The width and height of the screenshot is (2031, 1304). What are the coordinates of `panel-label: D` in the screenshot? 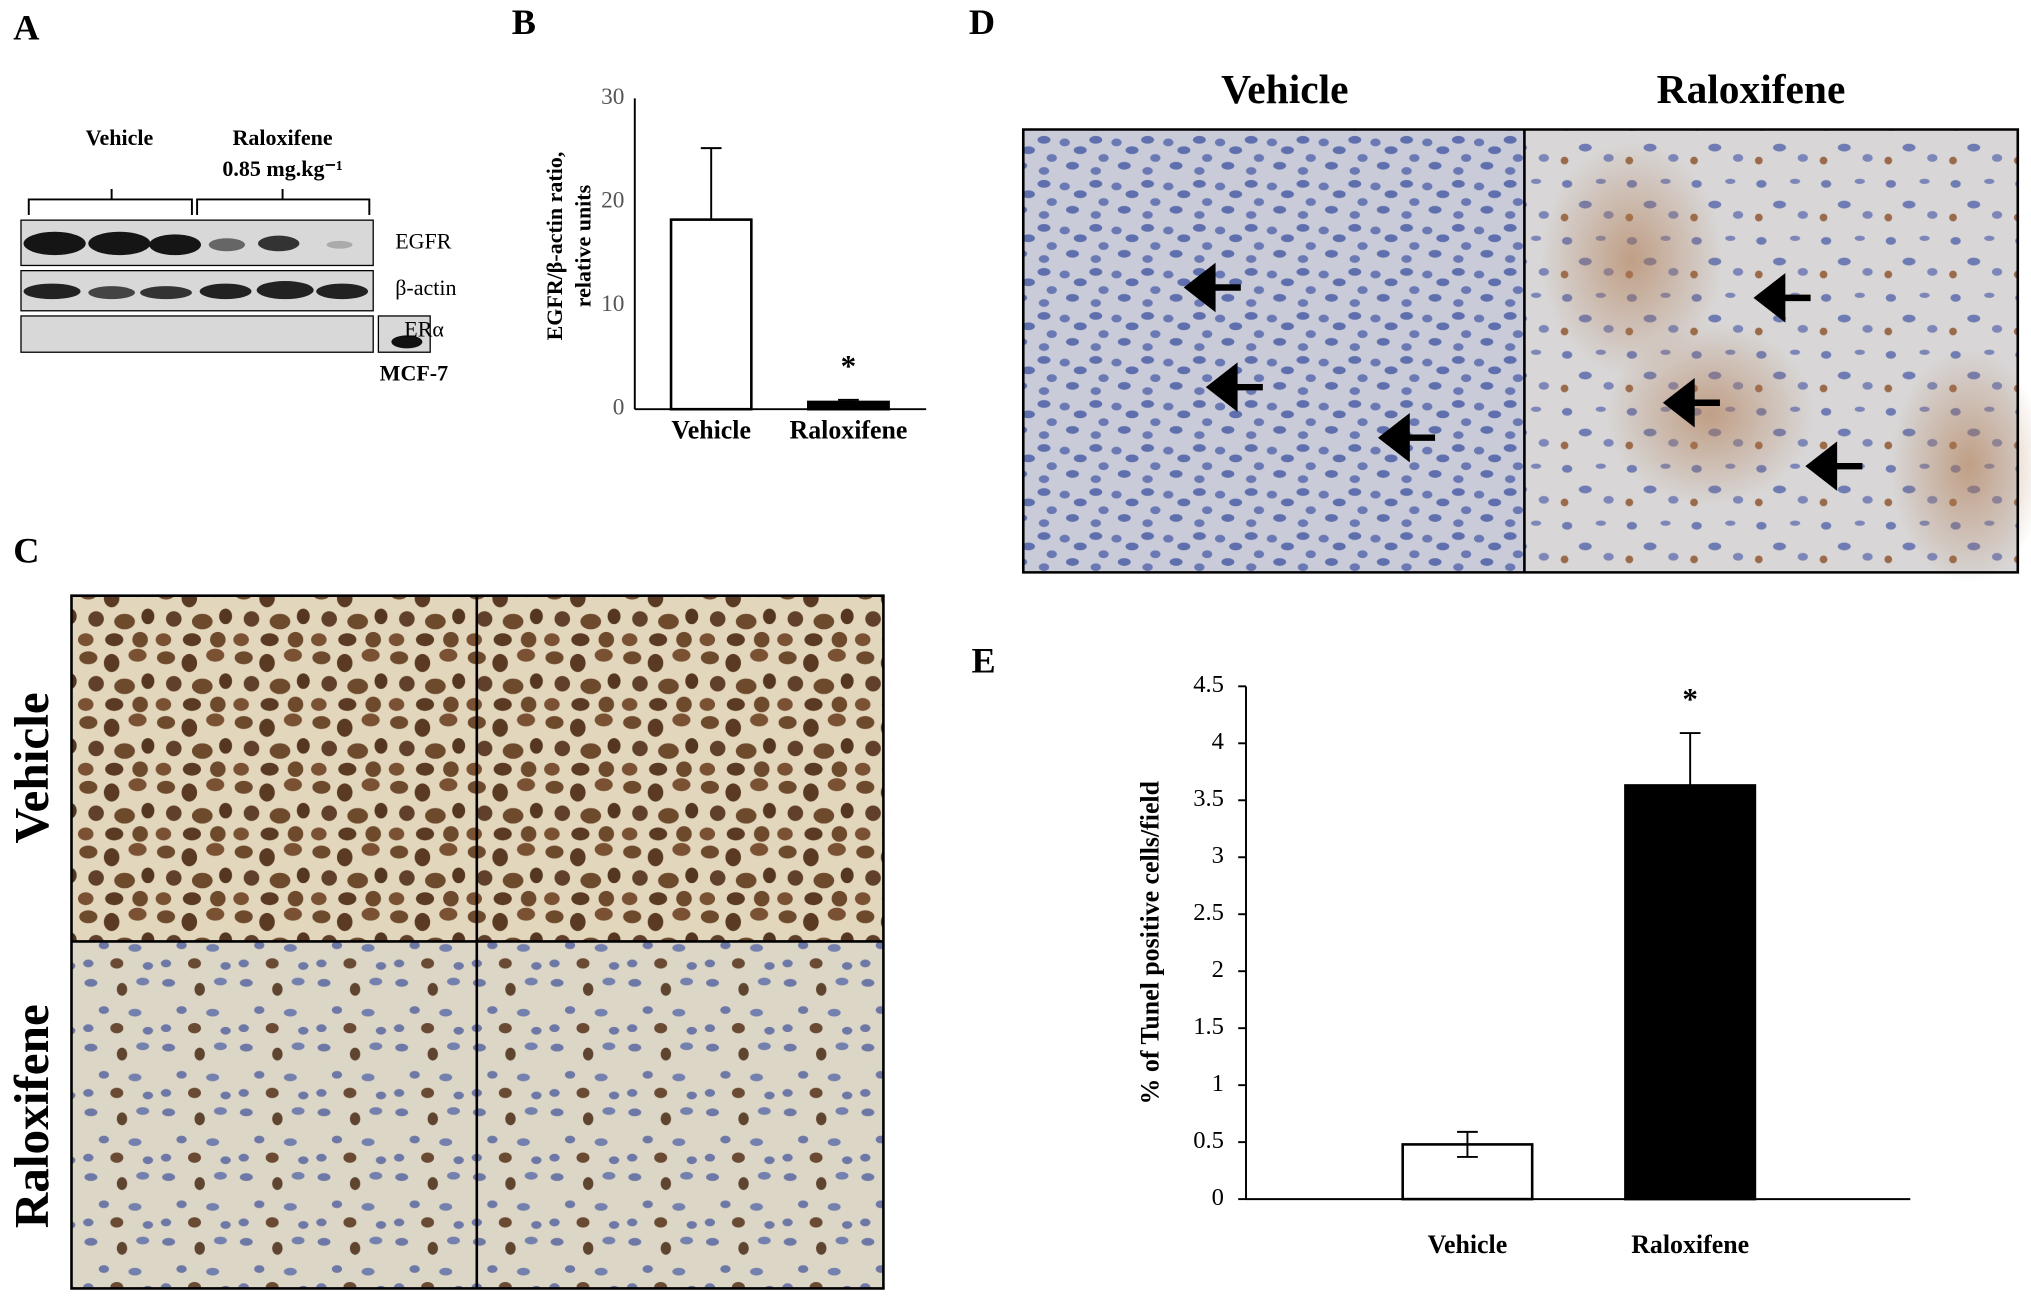 It's located at (982, 22).